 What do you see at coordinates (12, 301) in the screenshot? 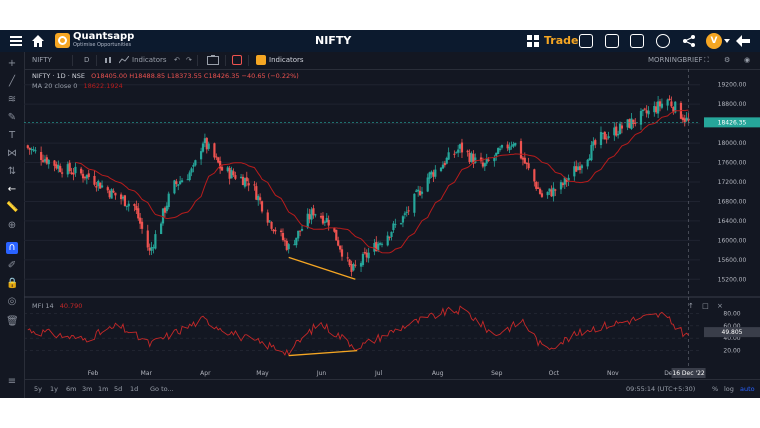
I see `eye-icon: ◎` at bounding box center [12, 301].